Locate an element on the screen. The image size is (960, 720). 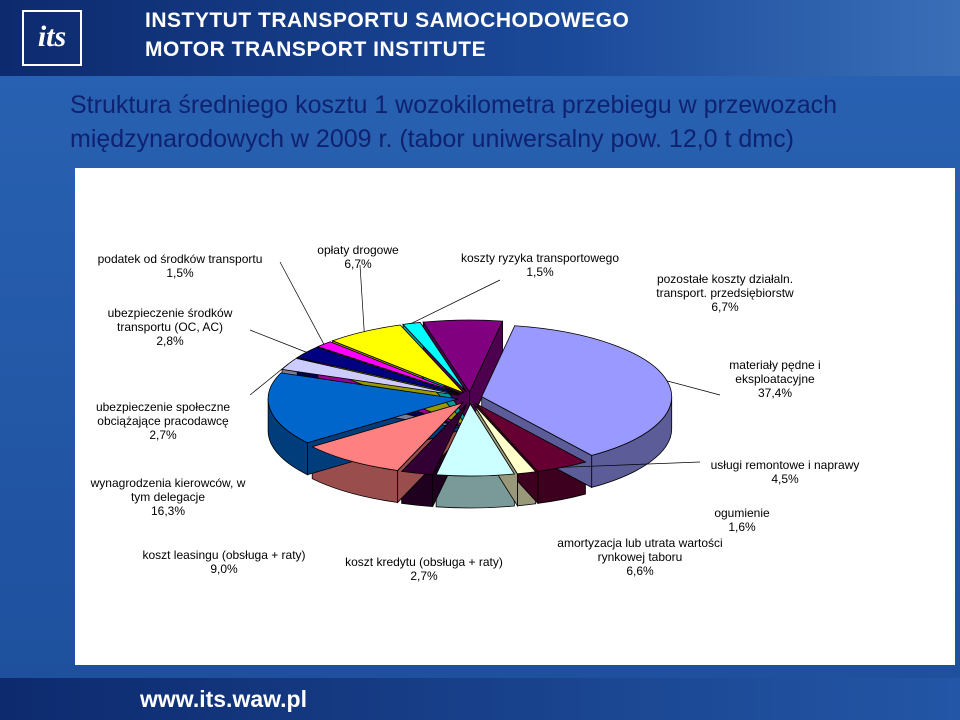
category-label: koszt leasingu (obsługa + raty) is located at coordinates (224, 555).